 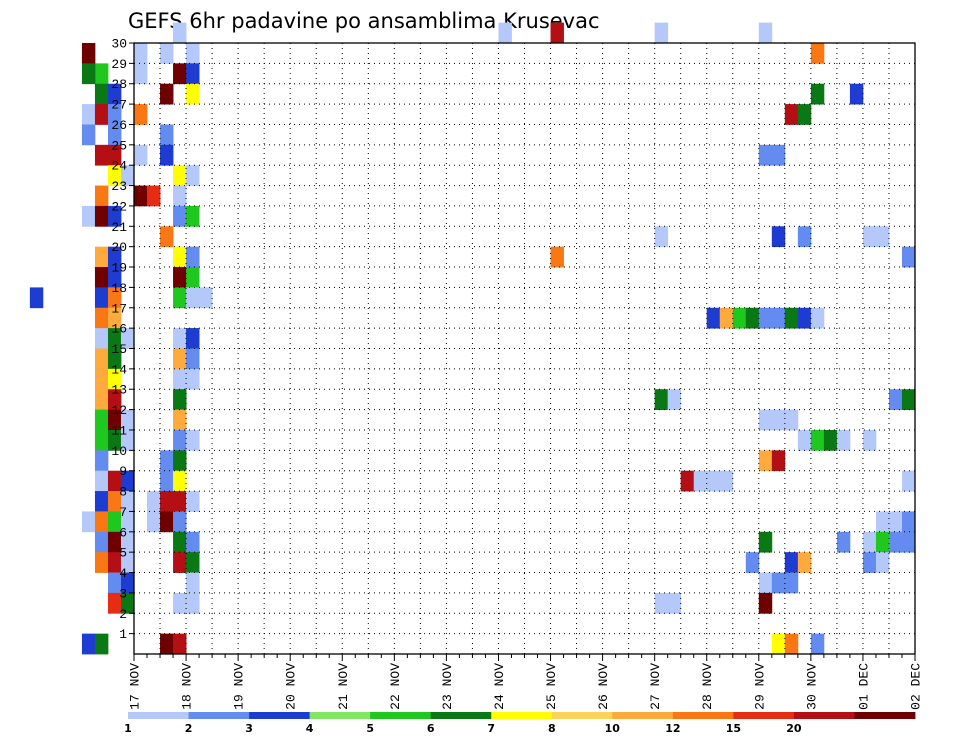 What do you see at coordinates (123, 512) in the screenshot?
I see `y-tick-label: 7` at bounding box center [123, 512].